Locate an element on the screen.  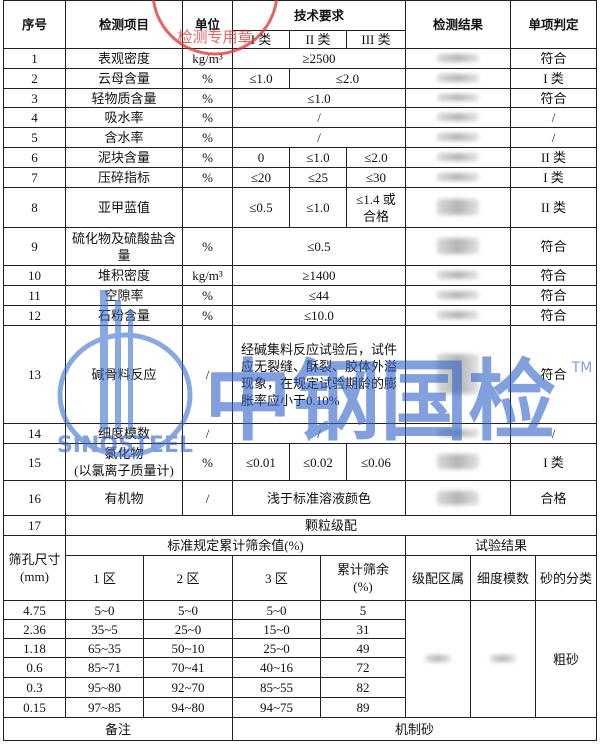
cell-text: 72 is located at coordinates (363, 667).